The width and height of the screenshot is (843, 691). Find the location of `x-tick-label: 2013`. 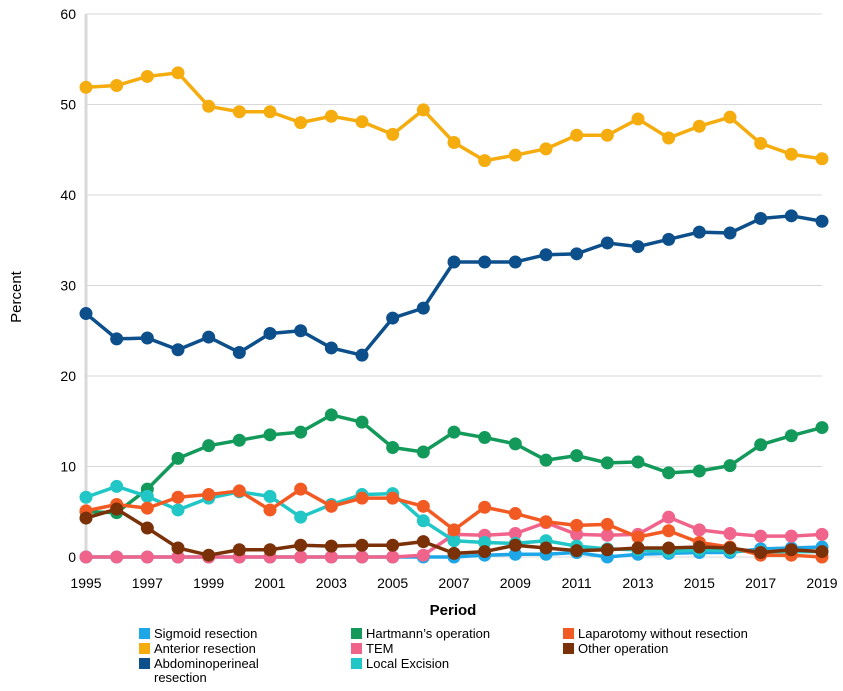

x-tick-label: 2013 is located at coordinates (637, 583).